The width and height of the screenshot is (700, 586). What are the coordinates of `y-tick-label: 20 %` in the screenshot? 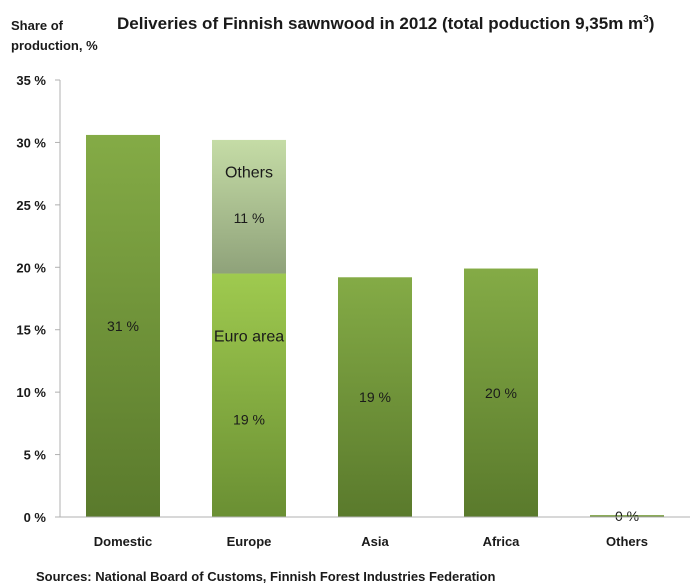 It's located at (31, 267).